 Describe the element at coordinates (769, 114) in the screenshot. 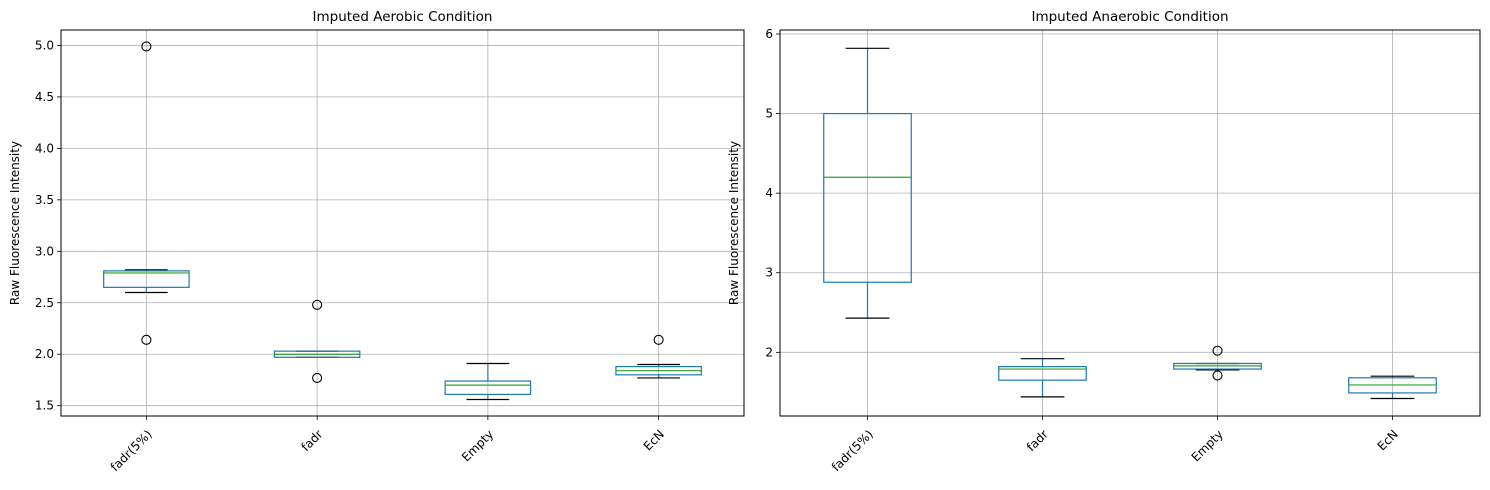

I see `y-tick-label: 5` at that location.